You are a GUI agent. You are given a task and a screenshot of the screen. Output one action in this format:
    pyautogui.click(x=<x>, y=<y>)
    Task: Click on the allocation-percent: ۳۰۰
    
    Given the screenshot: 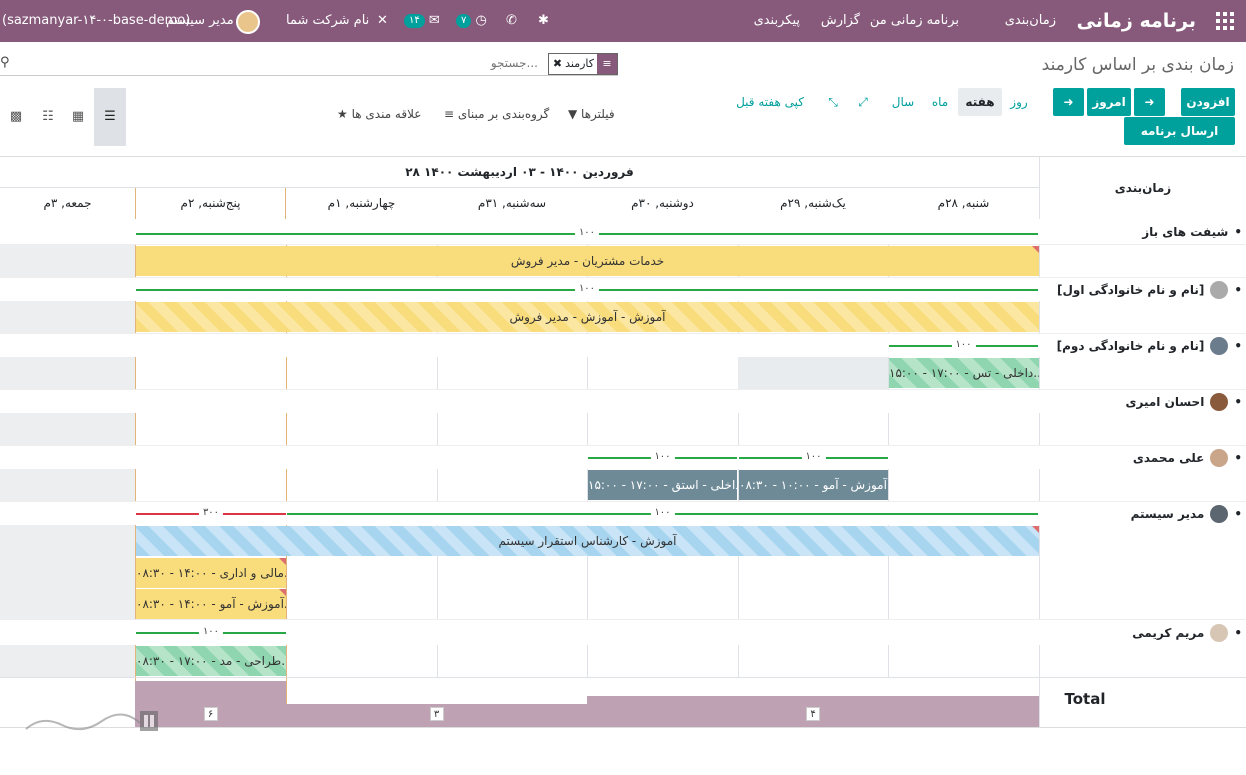 What is the action you would take?
    pyautogui.click(x=211, y=513)
    